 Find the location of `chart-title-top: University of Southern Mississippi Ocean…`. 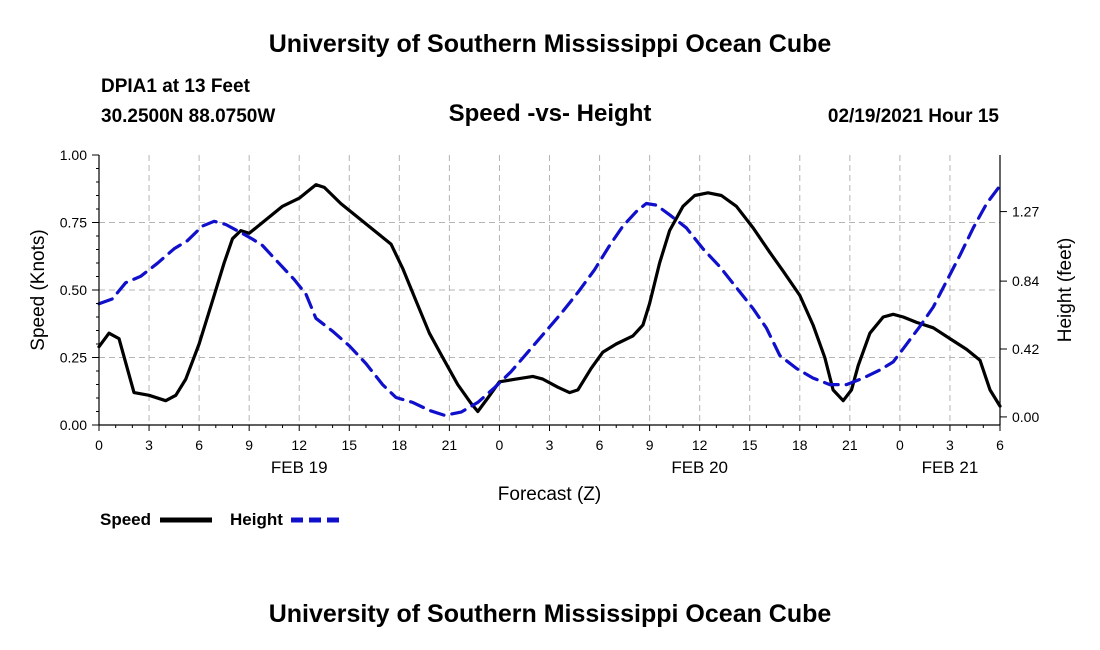

chart-title-top: University of Southern Mississippi Ocean… is located at coordinates (550, 44).